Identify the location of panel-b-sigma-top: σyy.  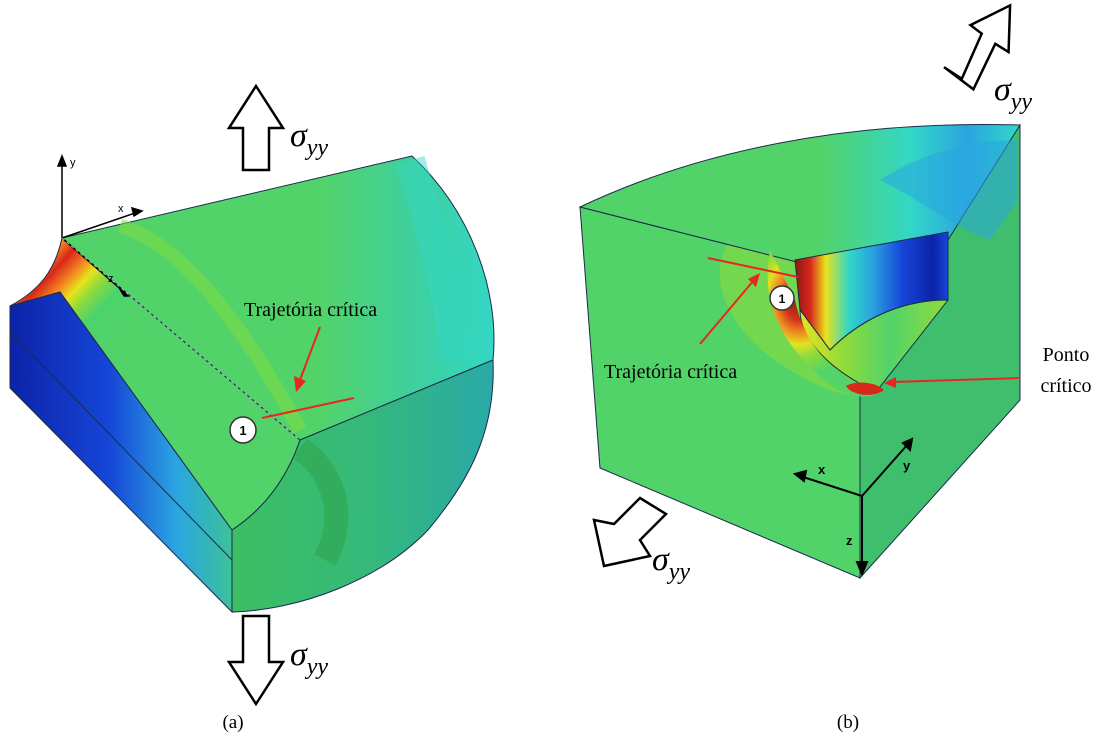
(1013, 93).